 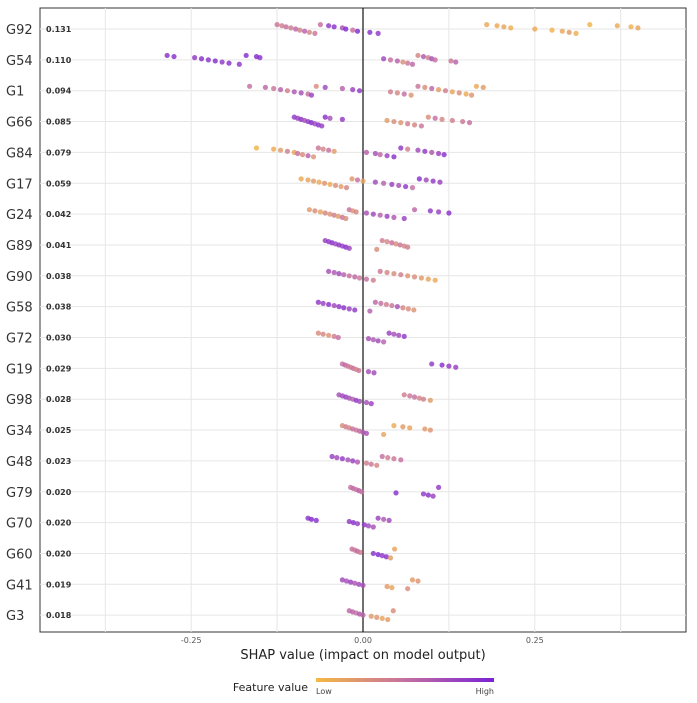 I want to click on feature-label-g58: G58, so click(x=19, y=308).